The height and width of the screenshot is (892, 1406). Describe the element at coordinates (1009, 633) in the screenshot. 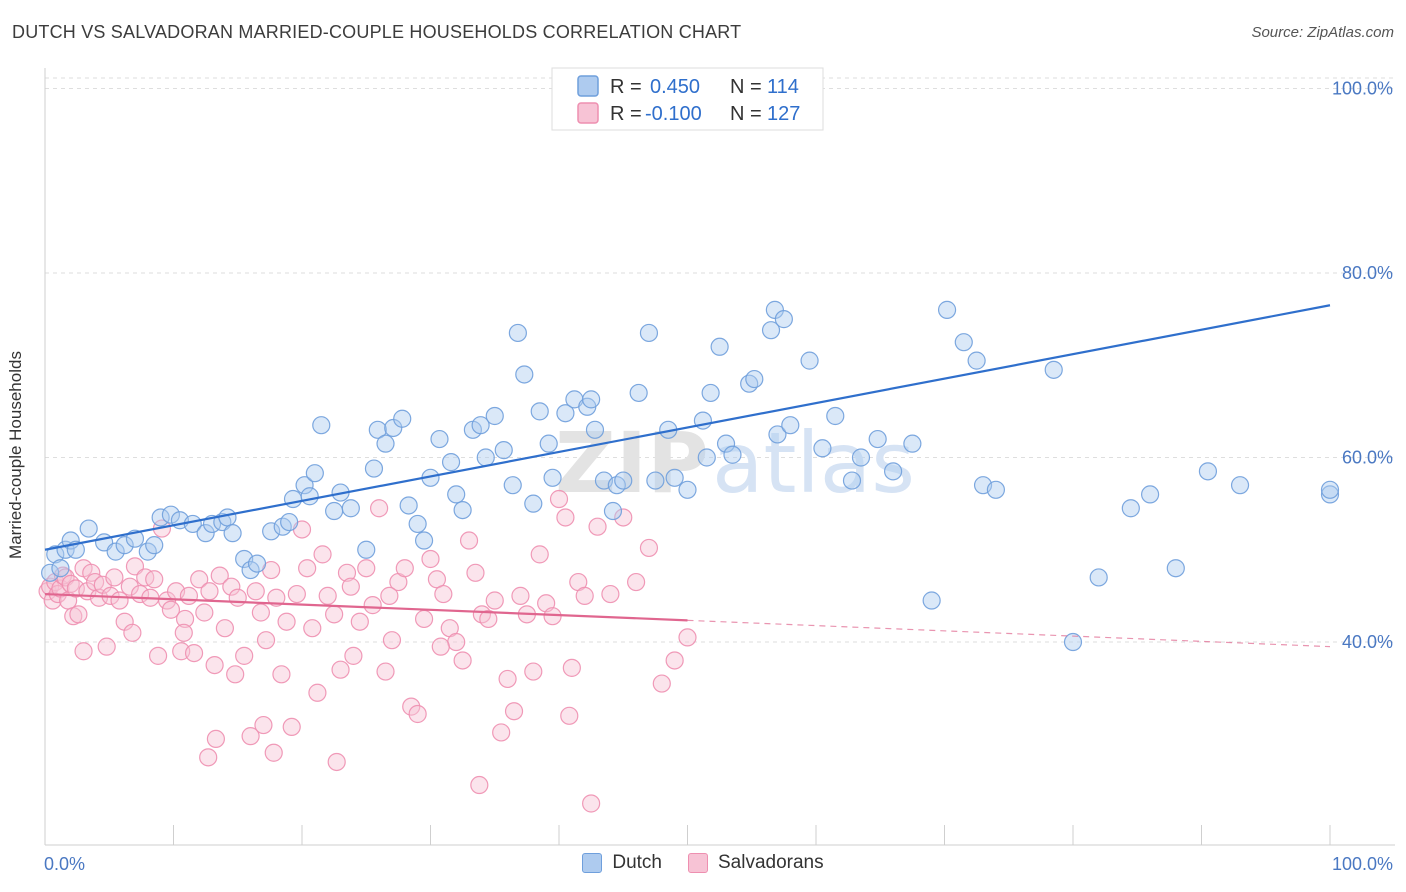

I see `salvadorans-trend-line-extension` at that location.